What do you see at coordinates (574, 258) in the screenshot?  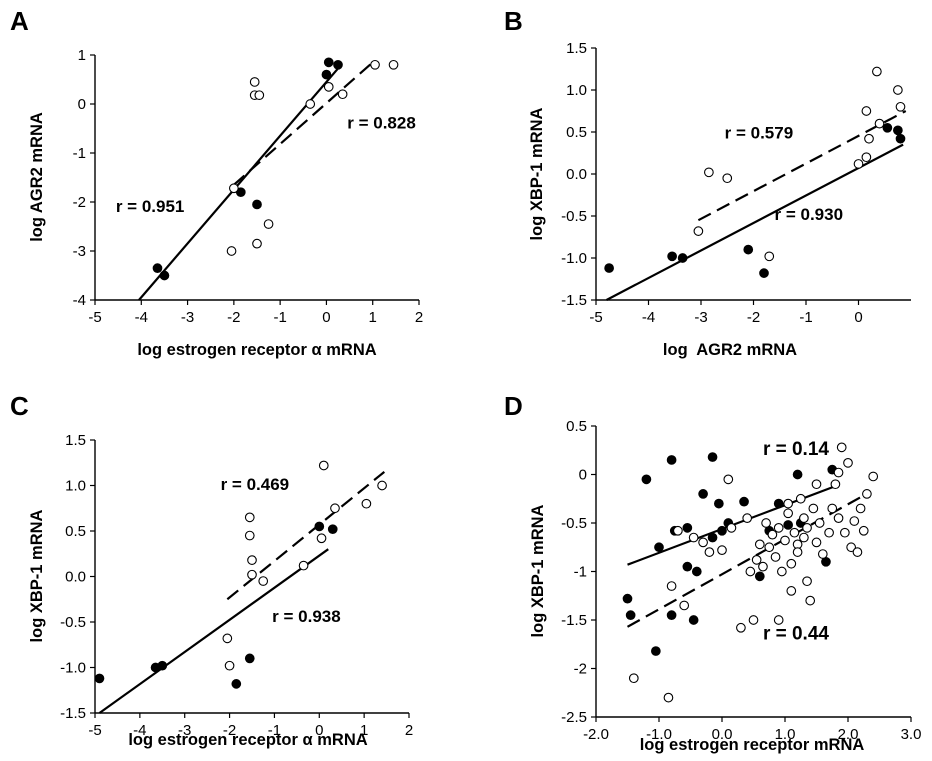 I see `y-tick-label: -1.0` at bounding box center [574, 258].